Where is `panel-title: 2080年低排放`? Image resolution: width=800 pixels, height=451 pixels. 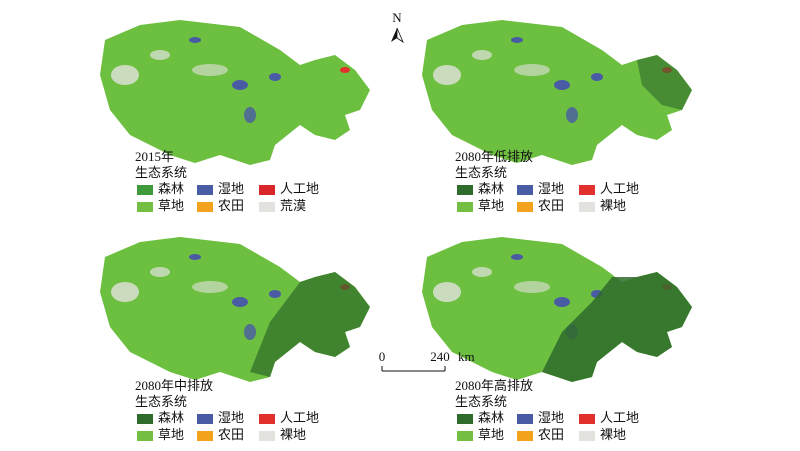
panel-title: 2080年低排放 is located at coordinates (494, 156).